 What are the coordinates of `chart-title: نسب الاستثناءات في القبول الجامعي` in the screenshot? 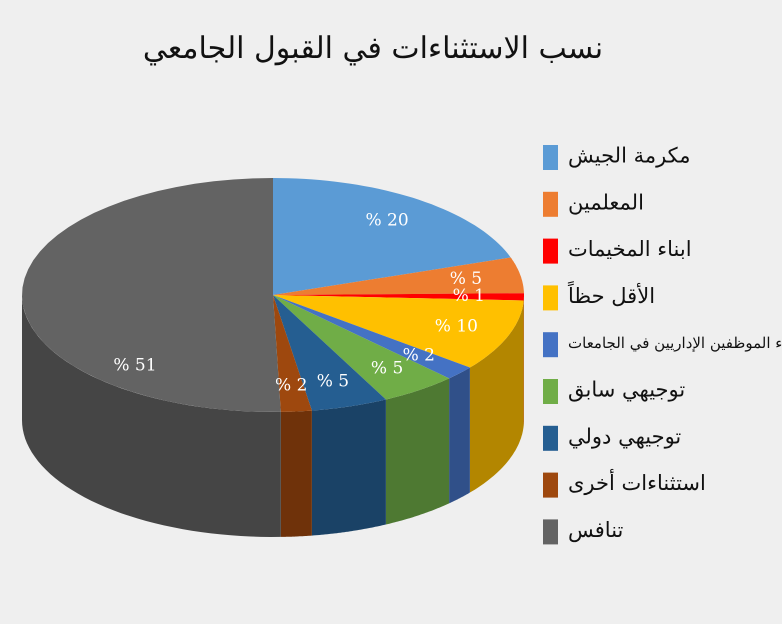 It's located at (373, 48).